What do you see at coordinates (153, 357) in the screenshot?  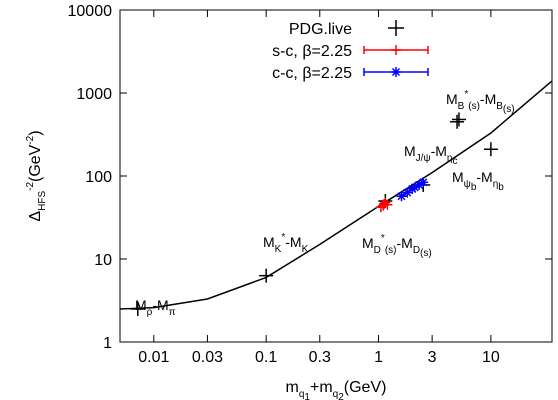 I see `x-tick-label: 0.01` at bounding box center [153, 357].